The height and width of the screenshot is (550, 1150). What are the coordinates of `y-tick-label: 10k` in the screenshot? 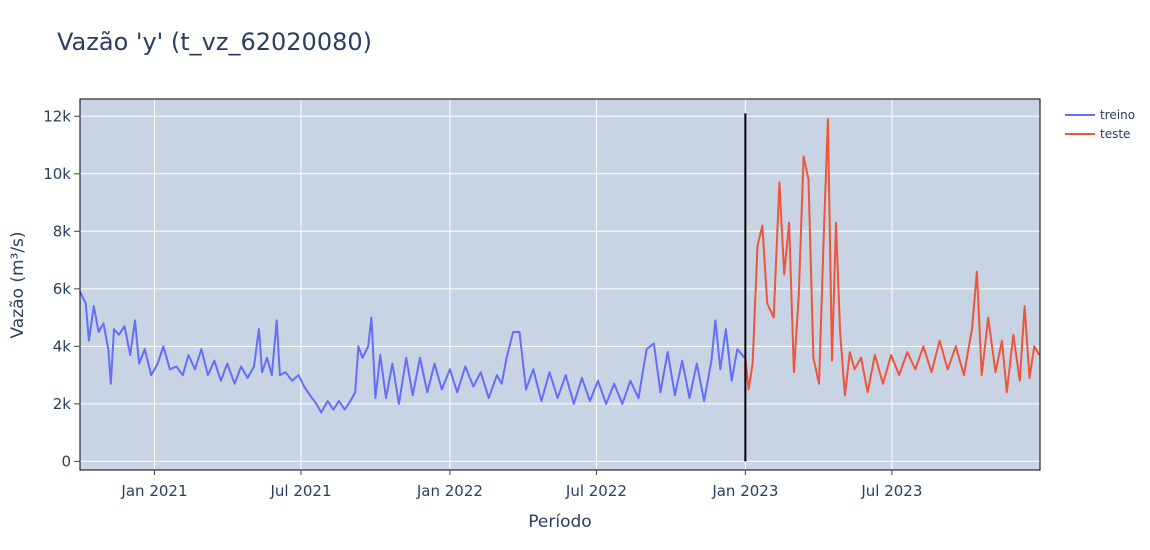 It's located at (57, 174).